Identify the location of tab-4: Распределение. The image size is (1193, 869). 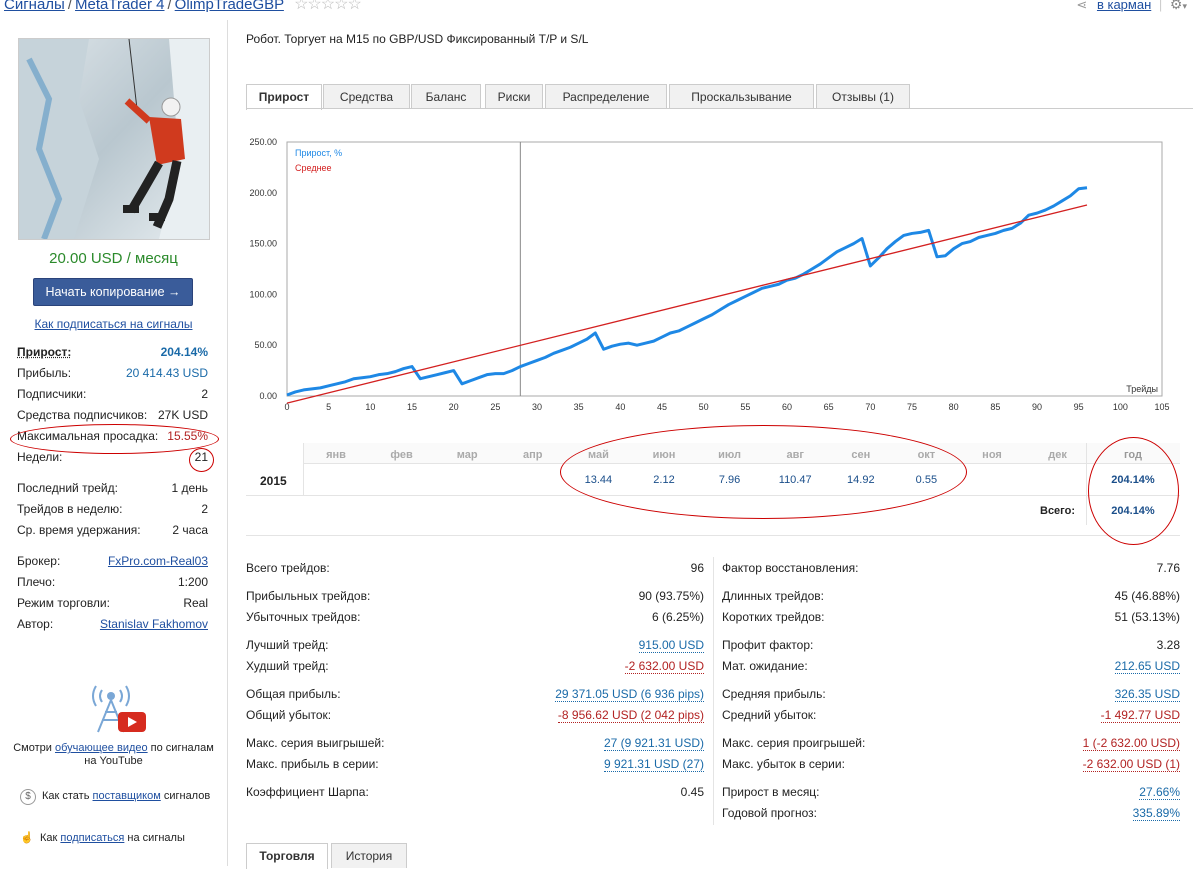
(606, 96).